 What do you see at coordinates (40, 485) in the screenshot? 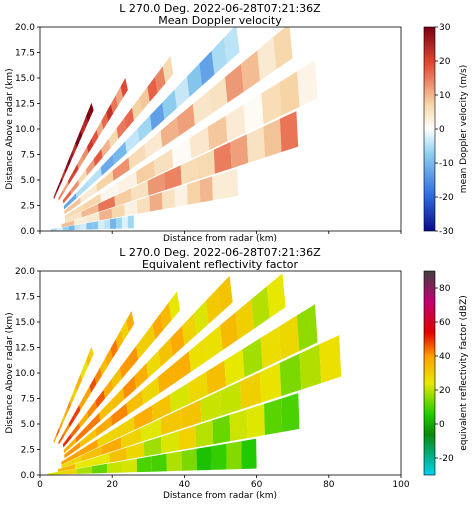
I see `x-tick-label: 0` at bounding box center [40, 485].